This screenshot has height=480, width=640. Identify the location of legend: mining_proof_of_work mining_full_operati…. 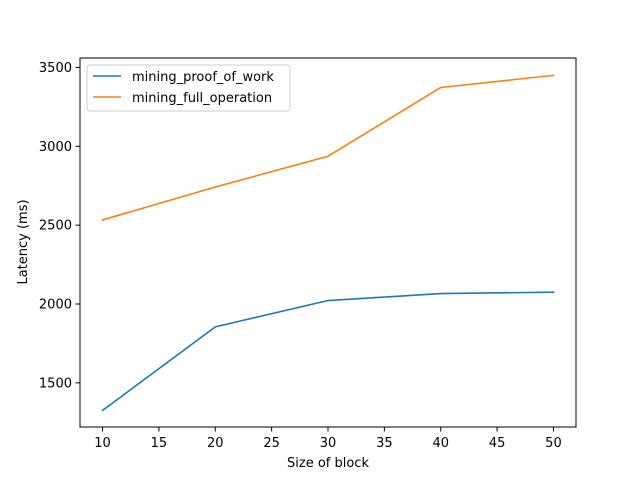
(188, 88).